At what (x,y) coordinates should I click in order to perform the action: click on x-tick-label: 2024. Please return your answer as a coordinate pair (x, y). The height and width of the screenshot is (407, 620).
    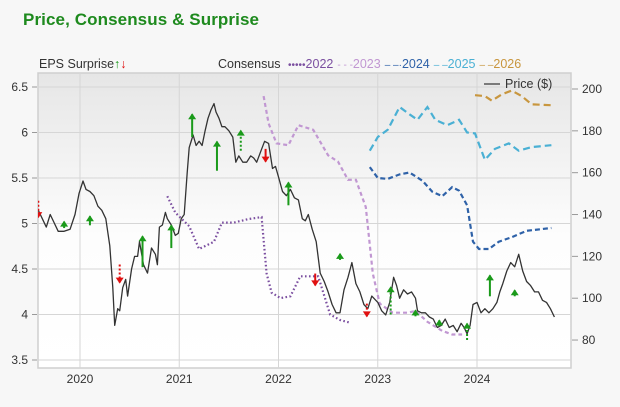
    Looking at the image, I should click on (477, 379).